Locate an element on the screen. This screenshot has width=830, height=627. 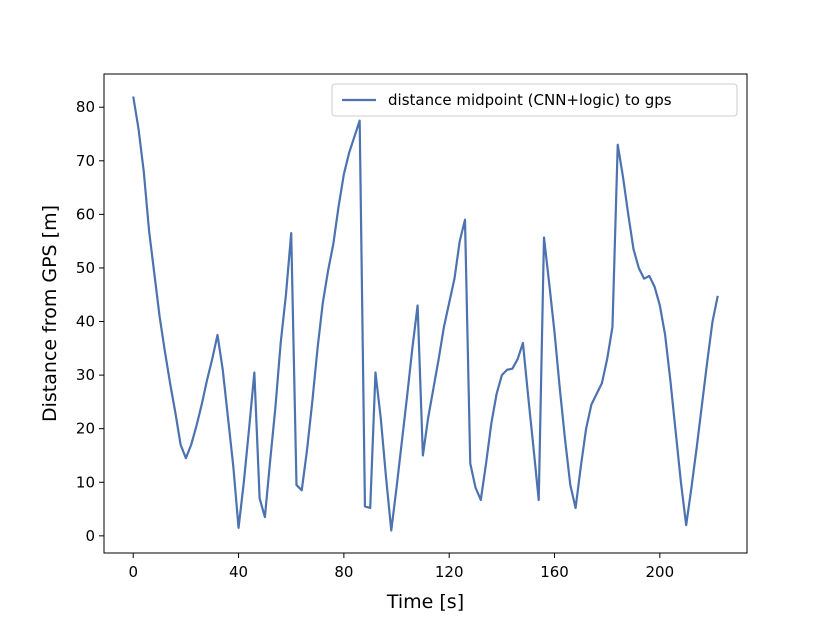
y-tick-label: 40 is located at coordinates (85, 322).